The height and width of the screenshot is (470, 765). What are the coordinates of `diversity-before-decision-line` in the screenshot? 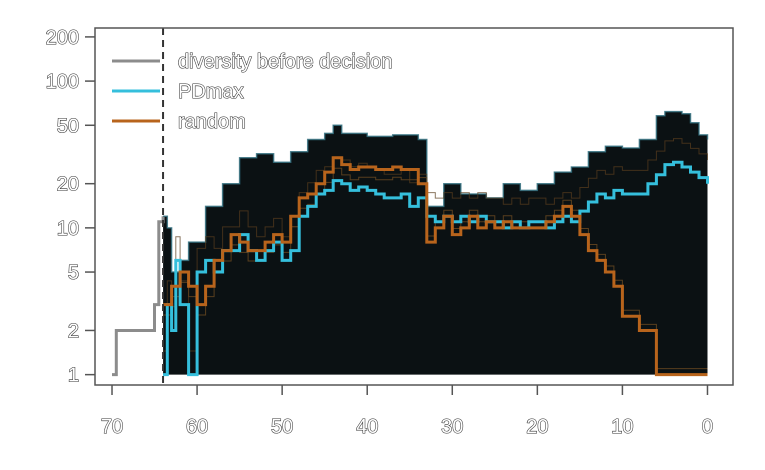 It's located at (138, 296).